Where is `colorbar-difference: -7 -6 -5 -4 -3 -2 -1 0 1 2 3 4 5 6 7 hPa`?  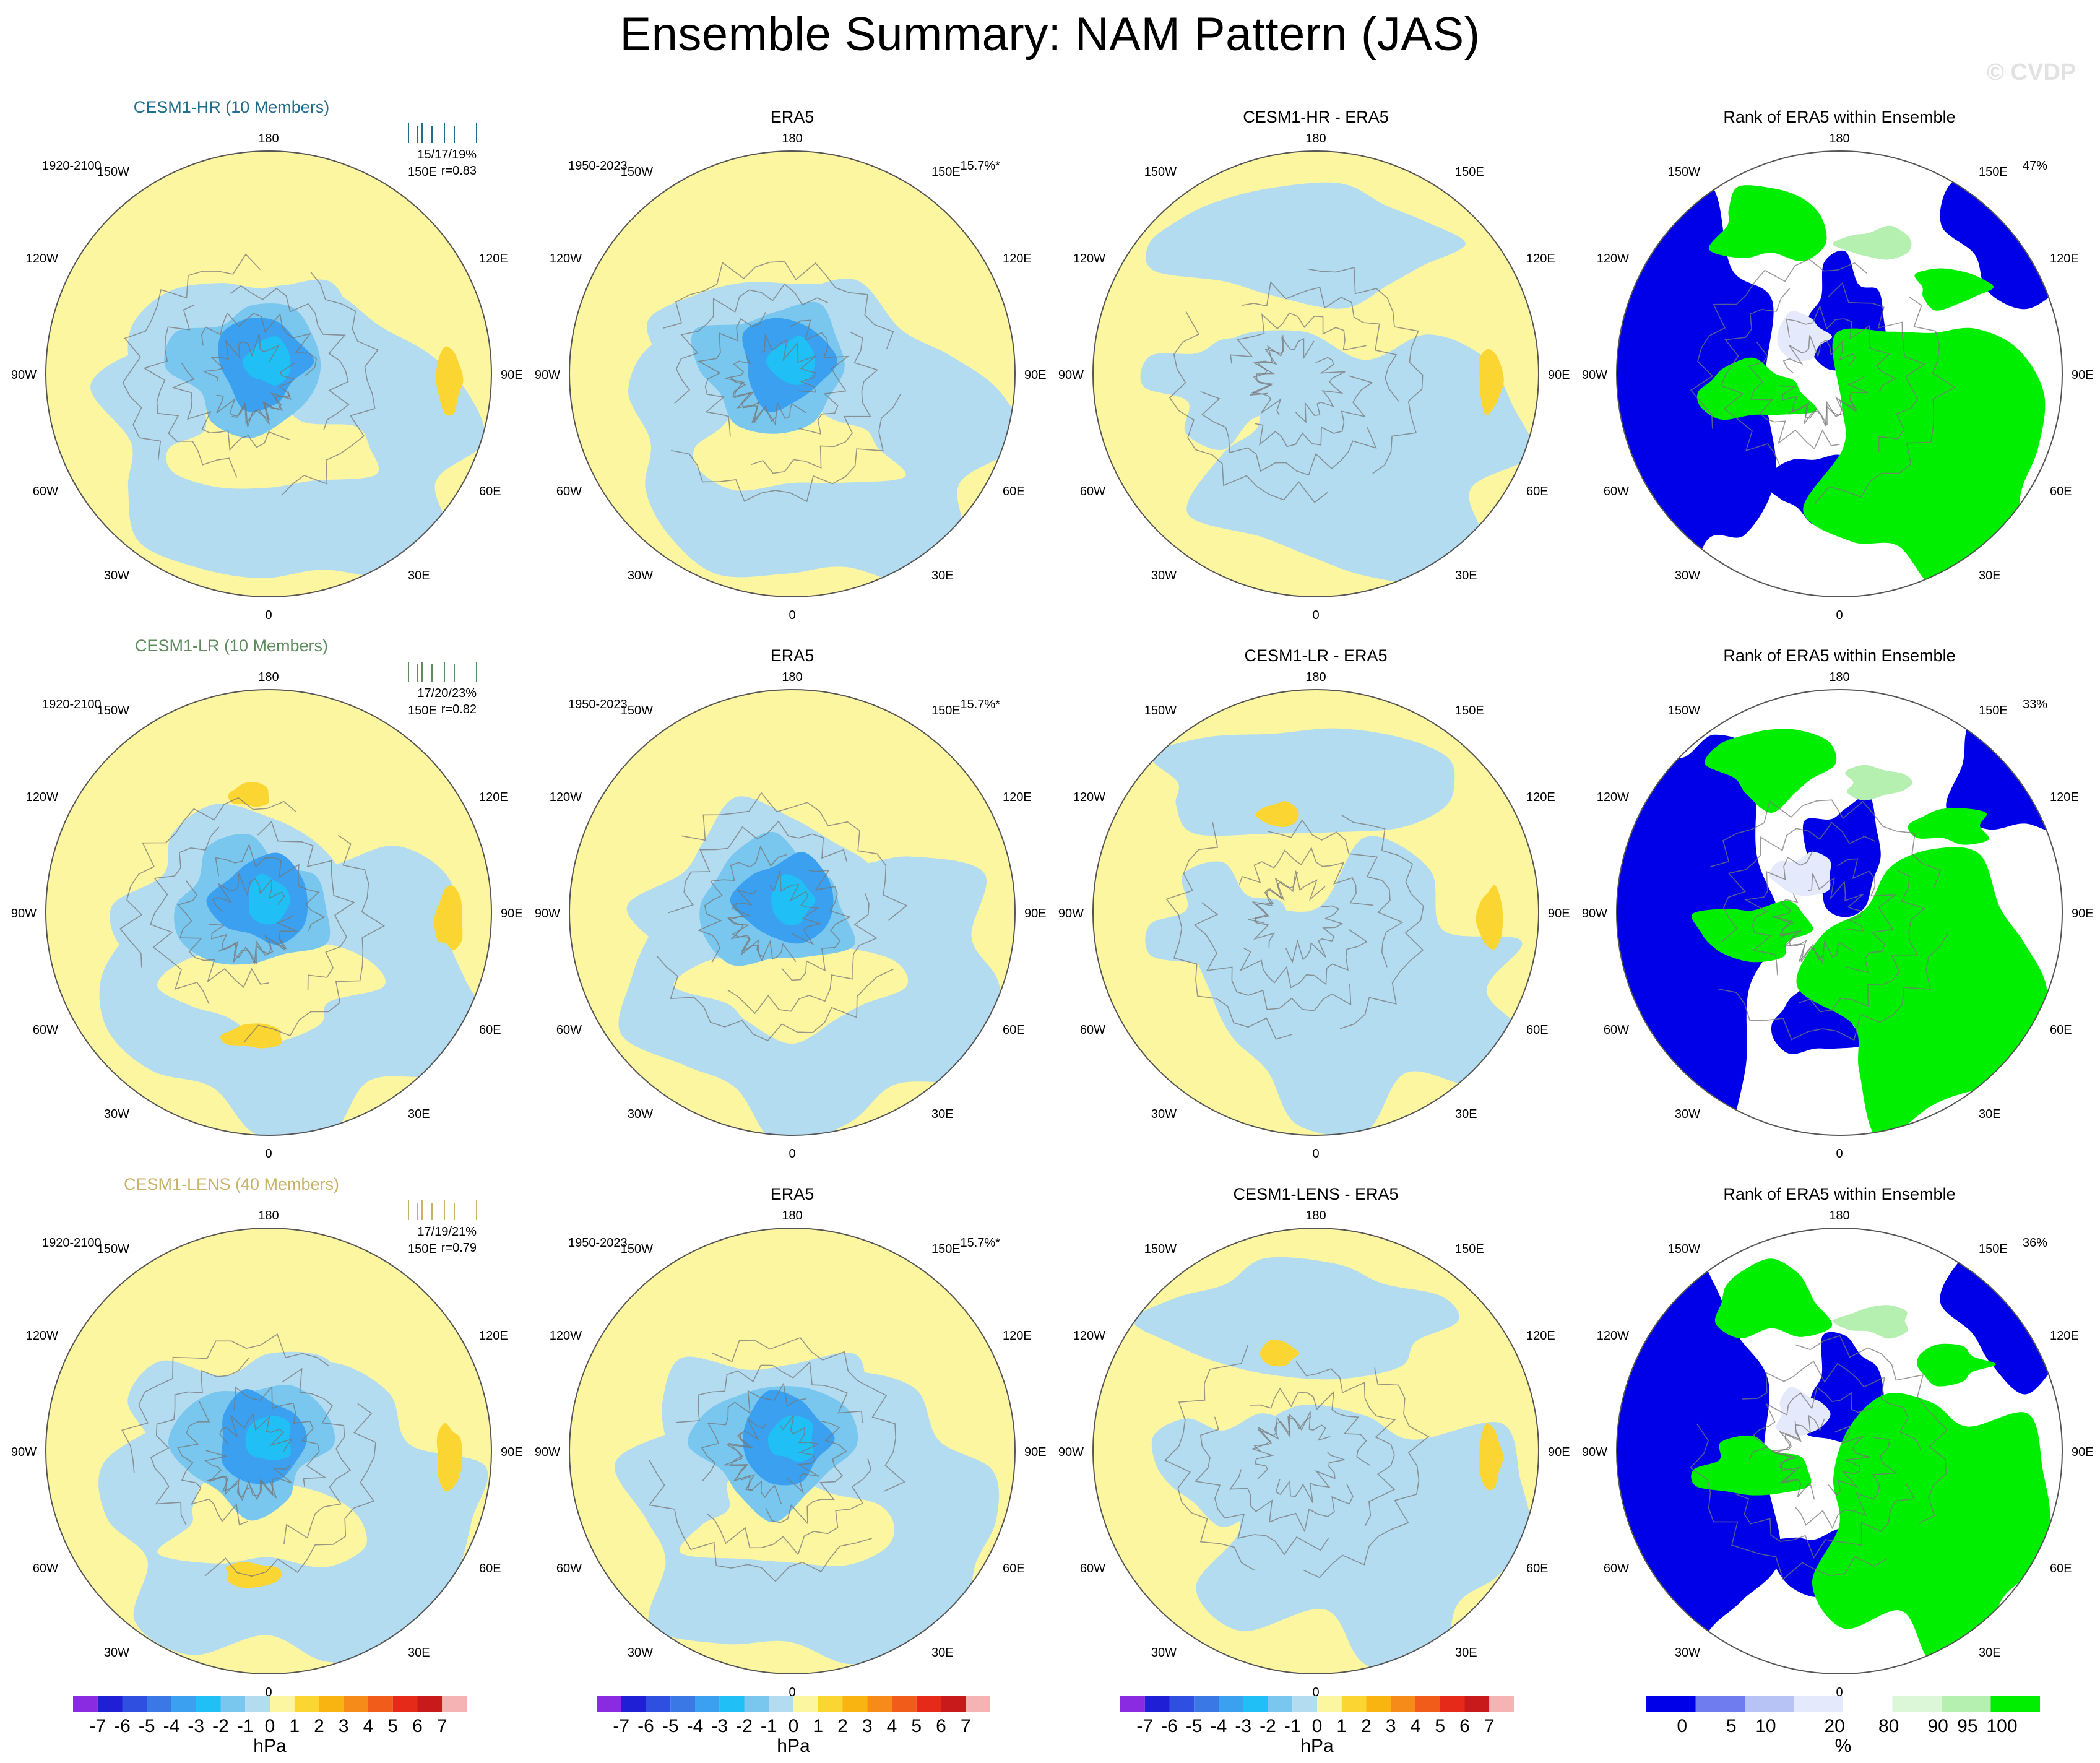 colorbar-difference: -7 -6 -5 -4 -3 -2 -1 0 1 2 3 4 5 6 7 hPa is located at coordinates (1317, 1726).